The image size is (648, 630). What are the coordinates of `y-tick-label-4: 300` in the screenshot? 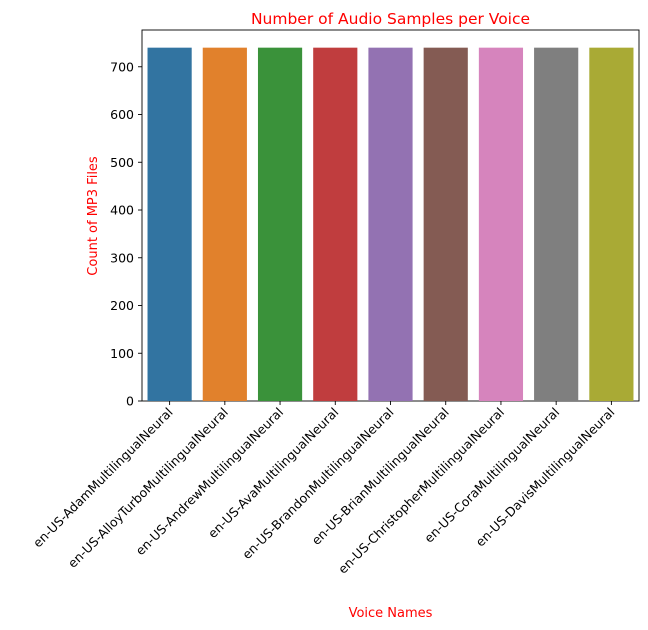 It's located at (122, 257).